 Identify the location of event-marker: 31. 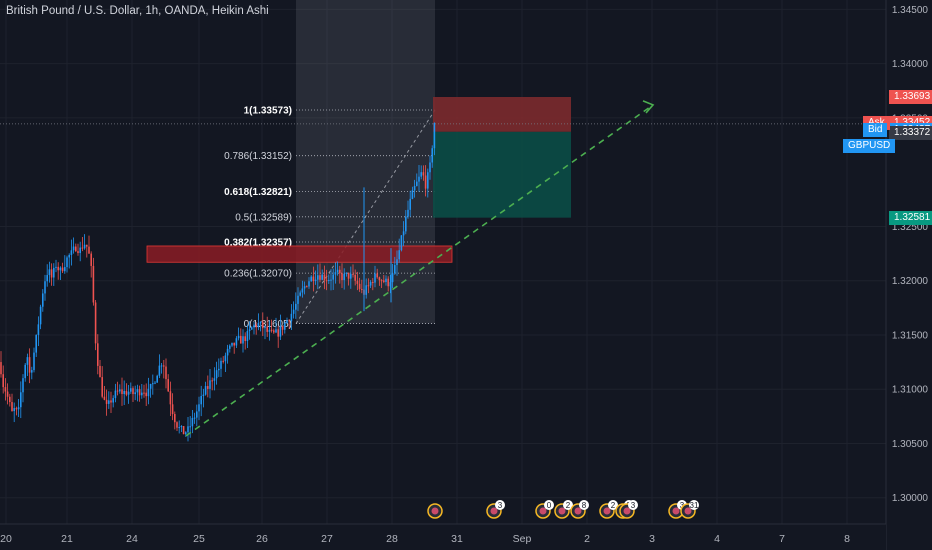
(689, 509).